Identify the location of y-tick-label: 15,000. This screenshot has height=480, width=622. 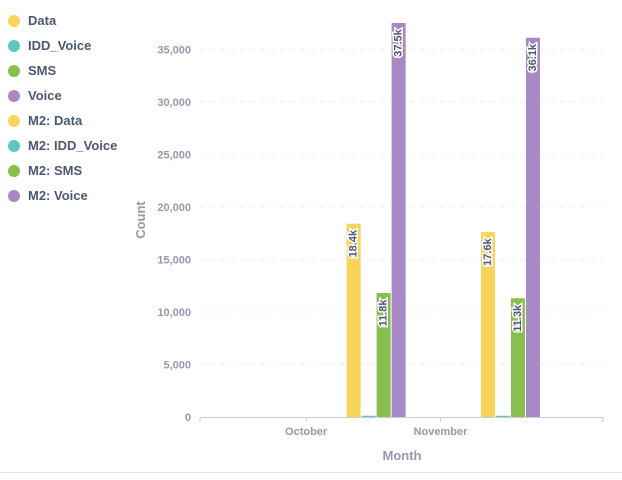
(174, 260).